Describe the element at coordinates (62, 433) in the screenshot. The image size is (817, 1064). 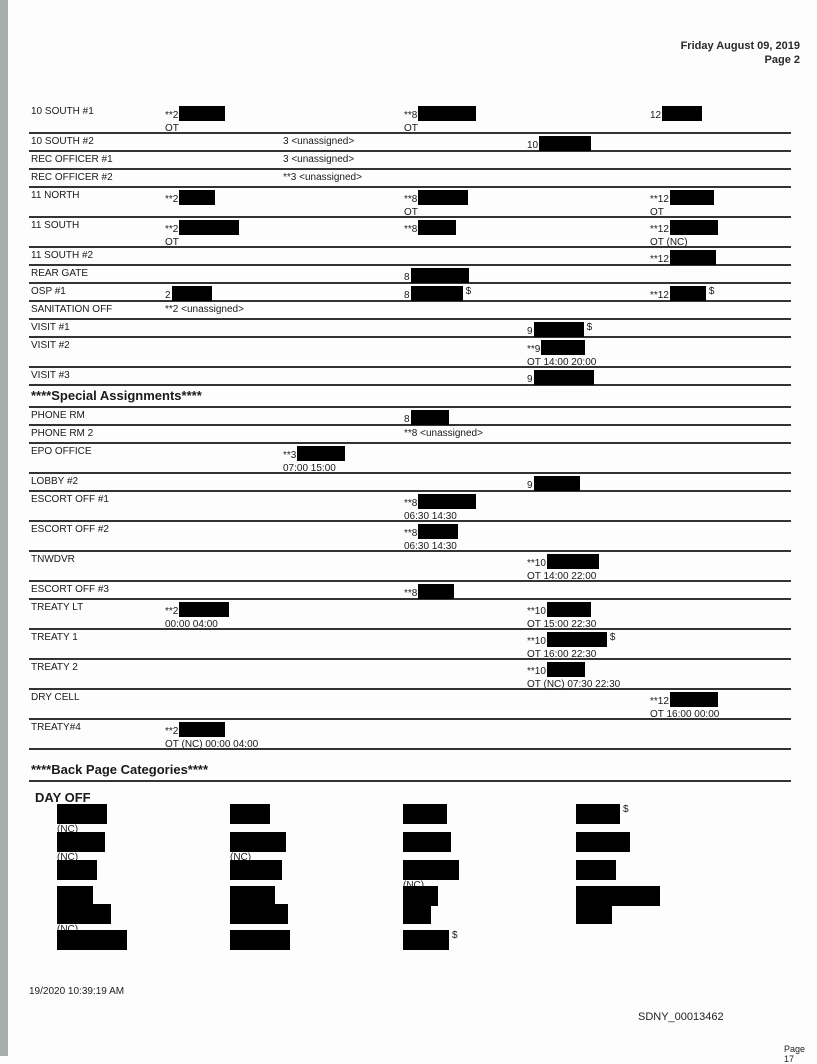
I see `post-label: PHONE RM 2` at that location.